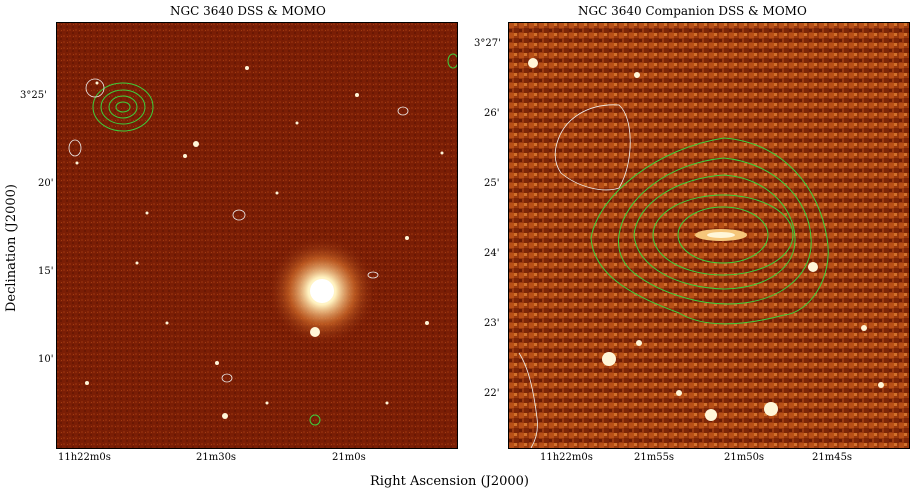 The image size is (912, 495). Describe the element at coordinates (492, 393) in the screenshot. I see `right-ytick-6: 22'` at that location.